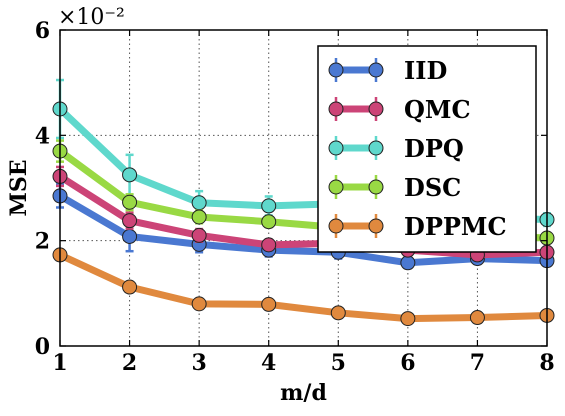 This screenshot has width=565, height=416. What do you see at coordinates (129, 363) in the screenshot?
I see `x-tick-label: 2` at bounding box center [129, 363].